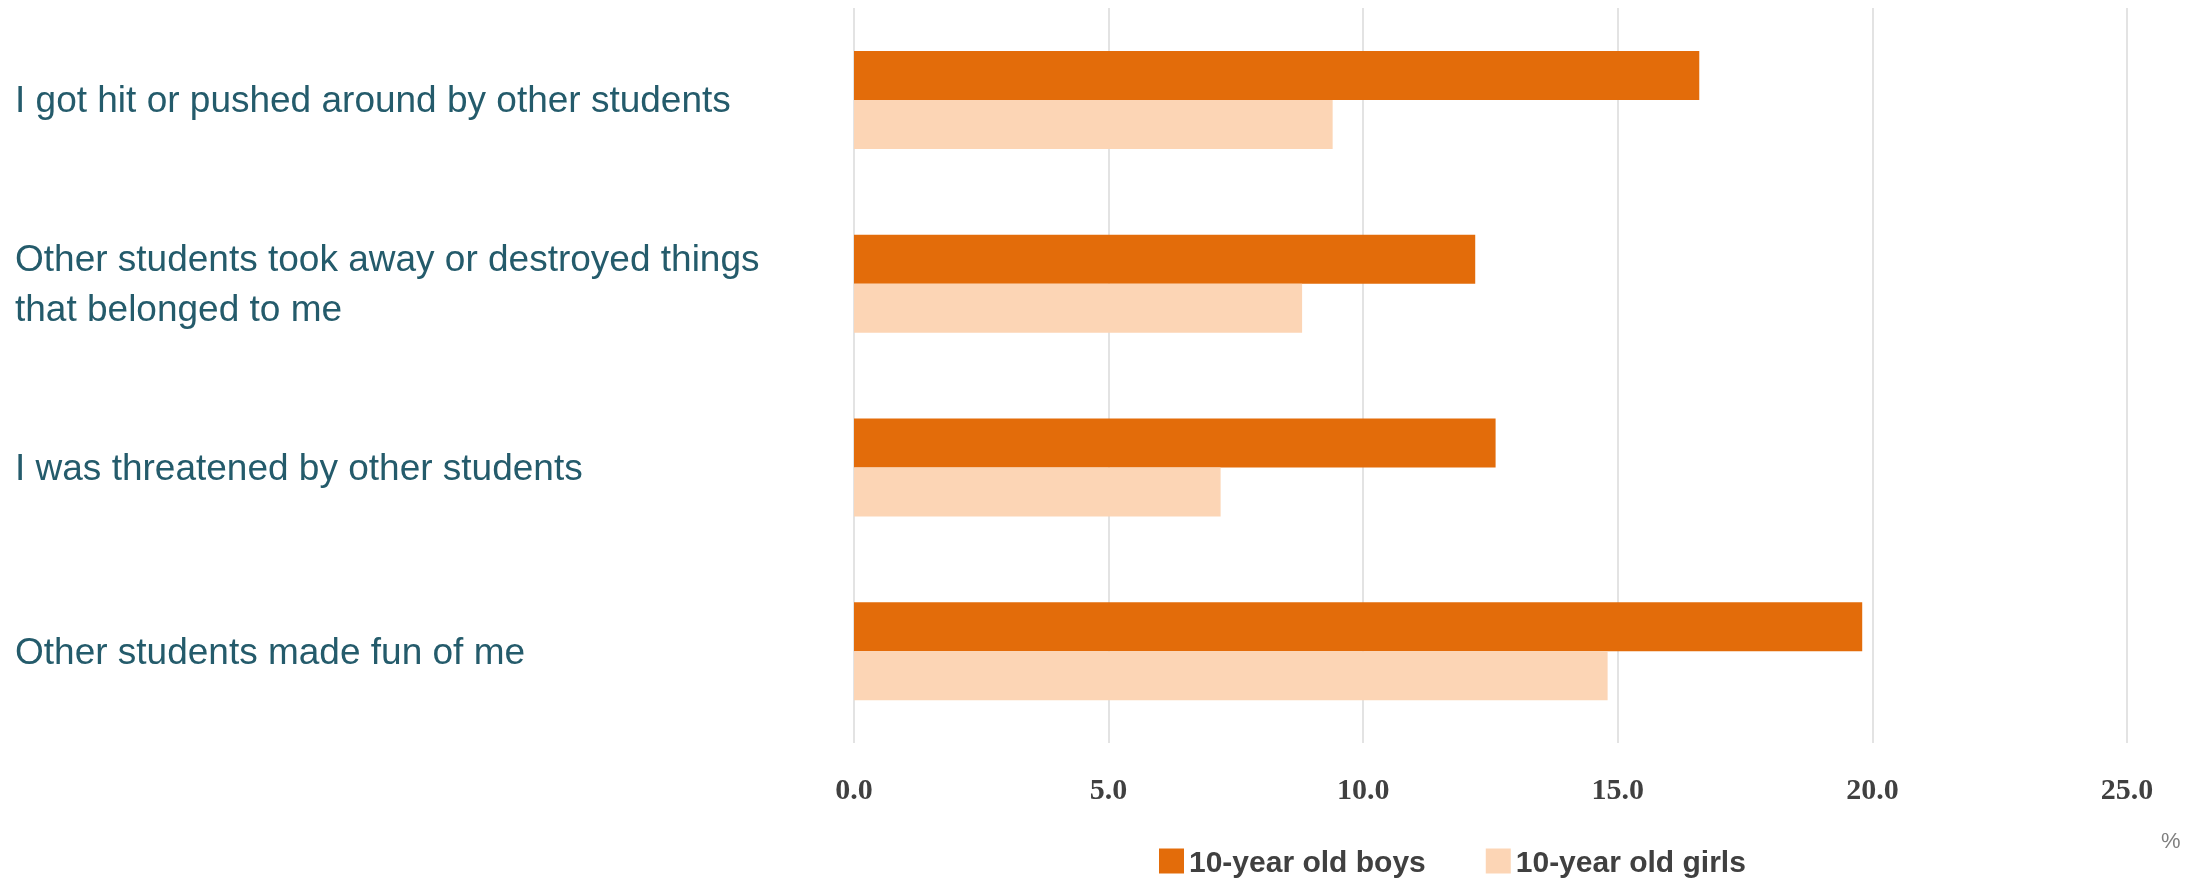 The image size is (2205, 889). What do you see at coordinates (1618, 788) in the screenshot?
I see `x-tick-label: 15.0` at bounding box center [1618, 788].